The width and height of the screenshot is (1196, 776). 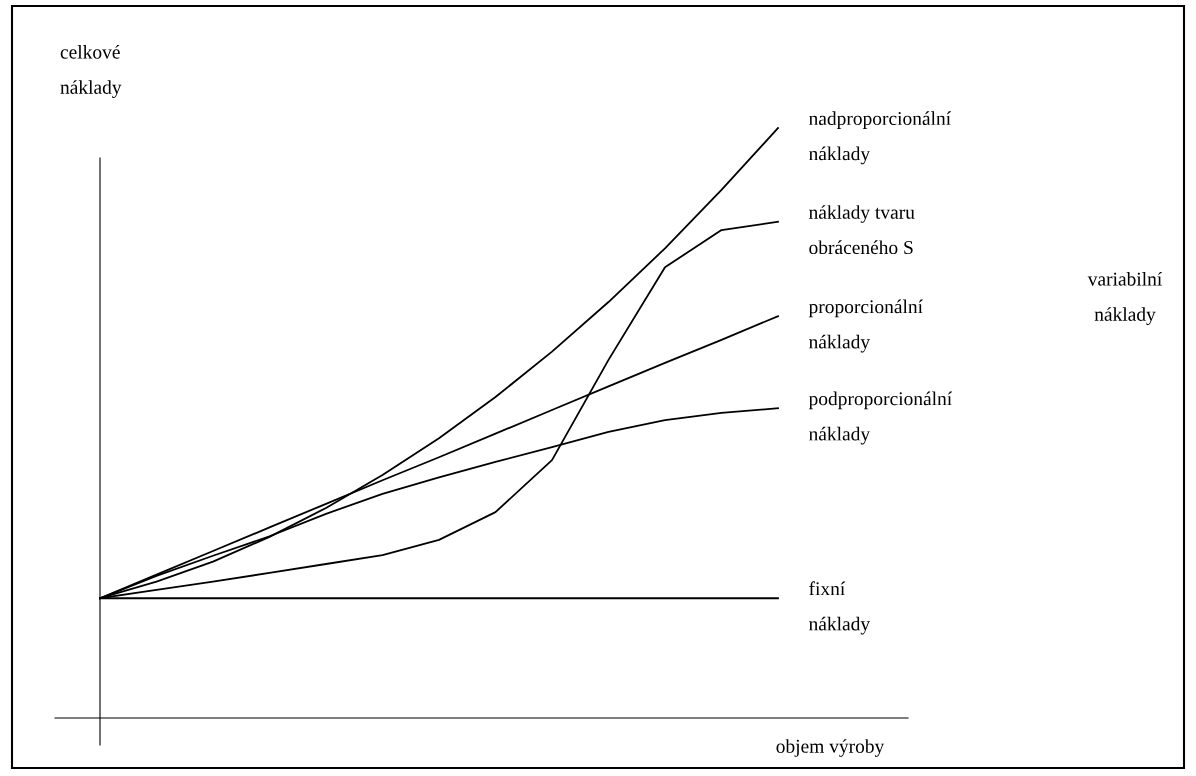 I want to click on x-axis-title: objem výroby, so click(x=830, y=748).